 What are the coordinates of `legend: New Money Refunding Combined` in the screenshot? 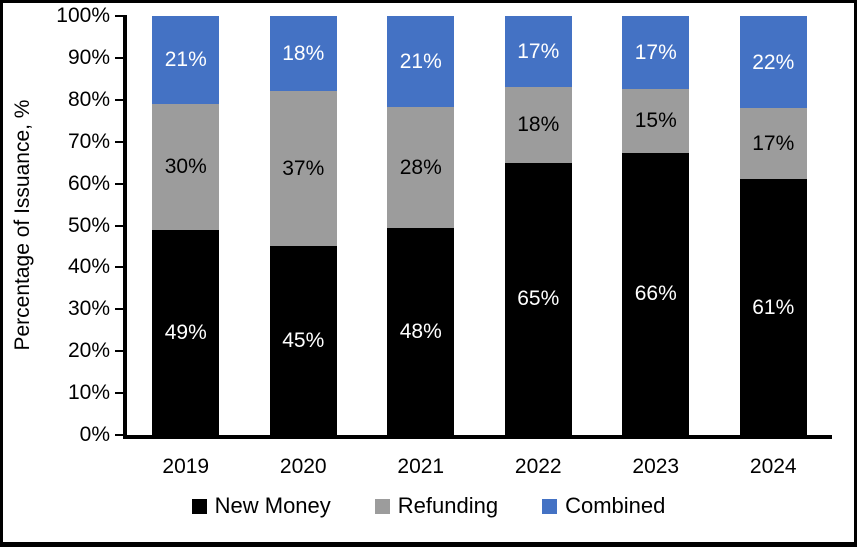 It's located at (428, 506).